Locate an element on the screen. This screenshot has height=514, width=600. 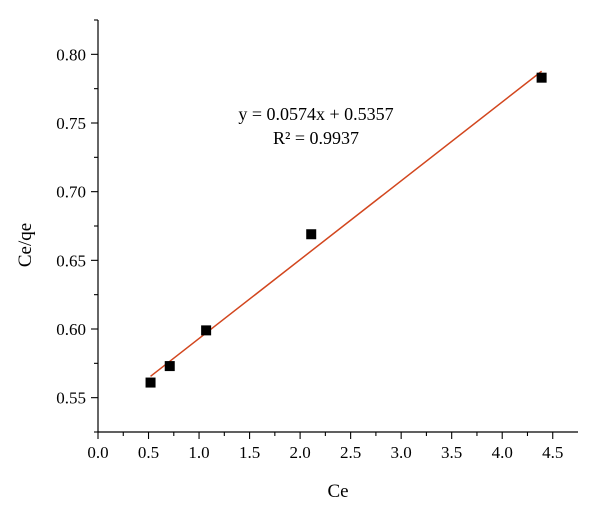
equation-annotation: y = 0.0574x + 0.5357 is located at coordinates (315, 114).